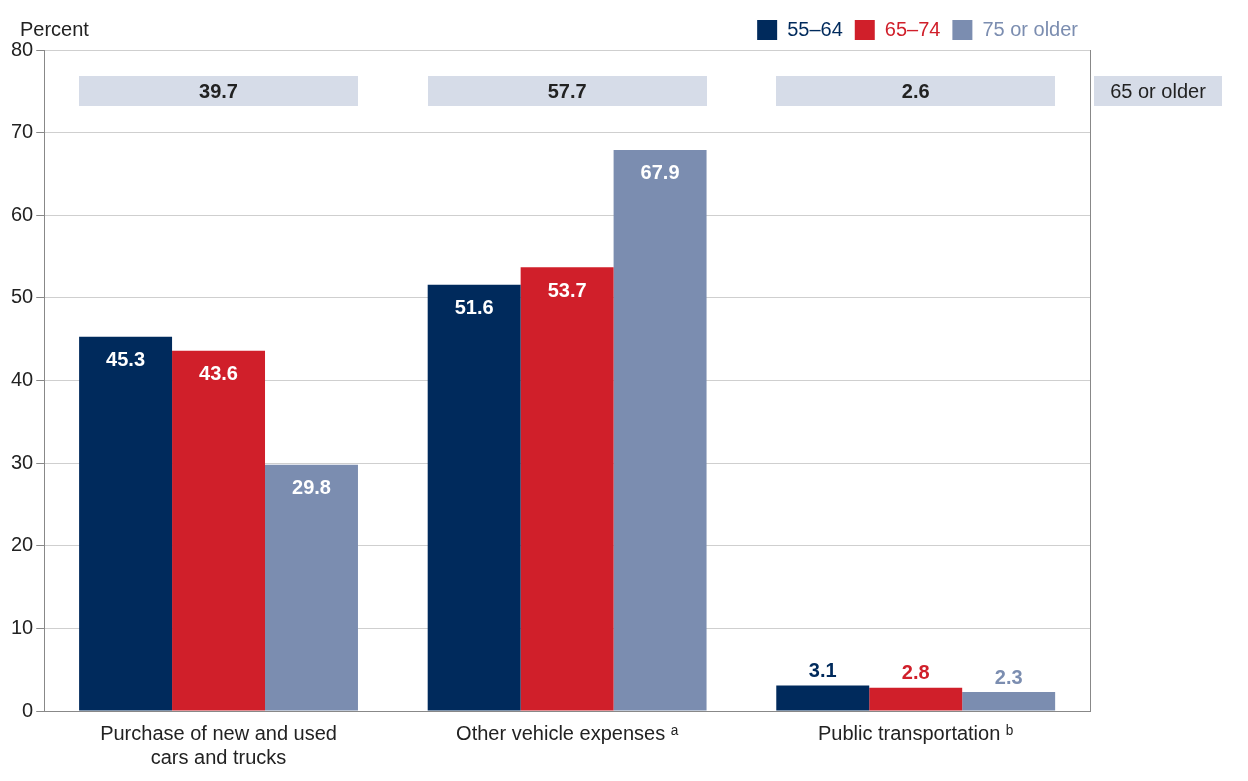 Image resolution: width=1248 pixels, height=781 pixels. Describe the element at coordinates (822, 669) in the screenshot. I see `data-label: 3.1` at that location.